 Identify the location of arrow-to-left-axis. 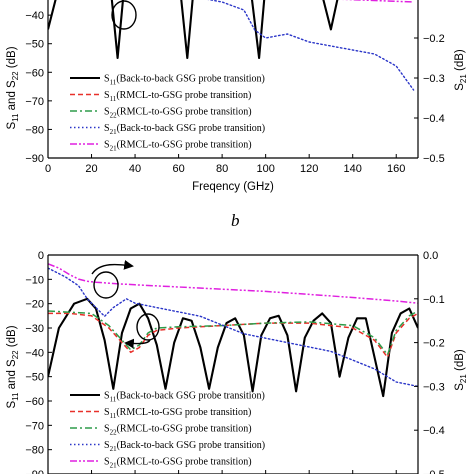
(137, 343).